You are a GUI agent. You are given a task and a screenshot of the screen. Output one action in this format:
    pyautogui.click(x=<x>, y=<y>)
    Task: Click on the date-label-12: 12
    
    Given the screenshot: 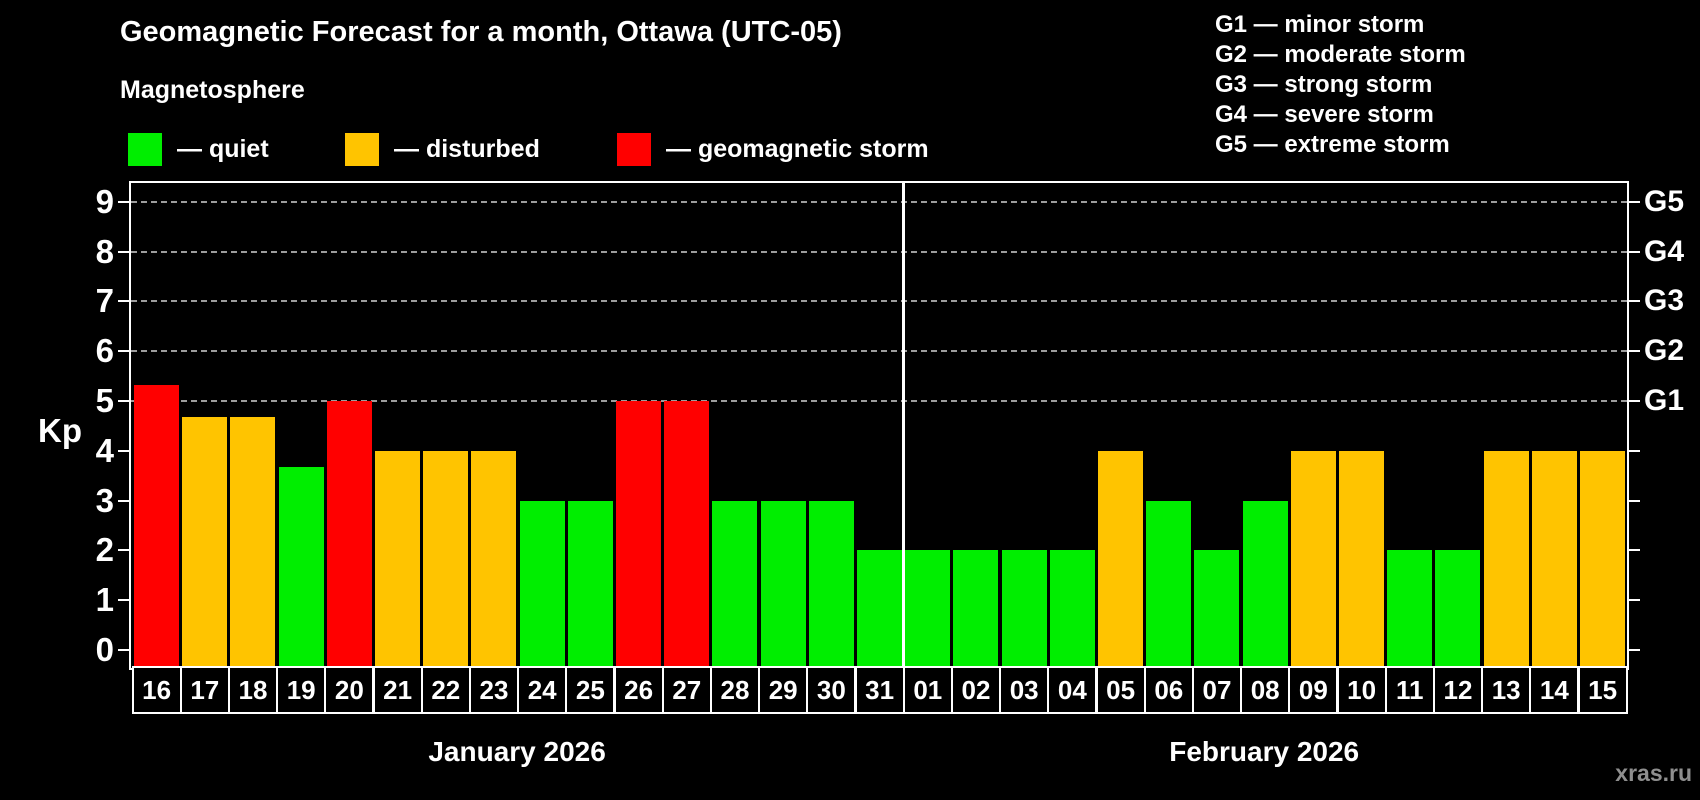 What is the action you would take?
    pyautogui.click(x=1458, y=690)
    